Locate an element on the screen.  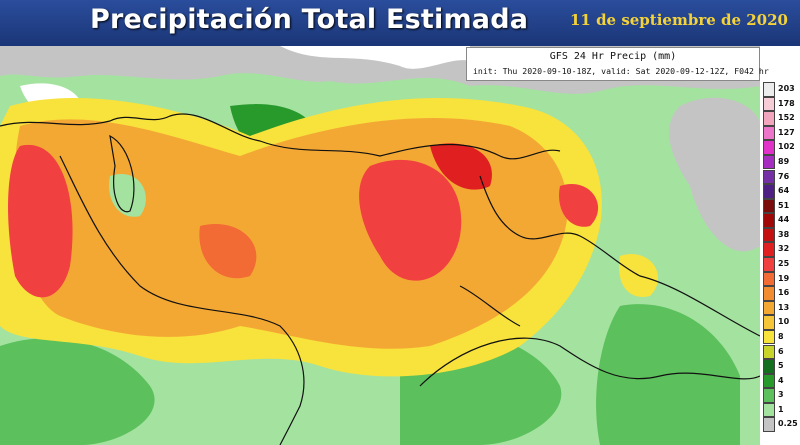
colorbar-label: 25 is located at coordinates (784, 263).